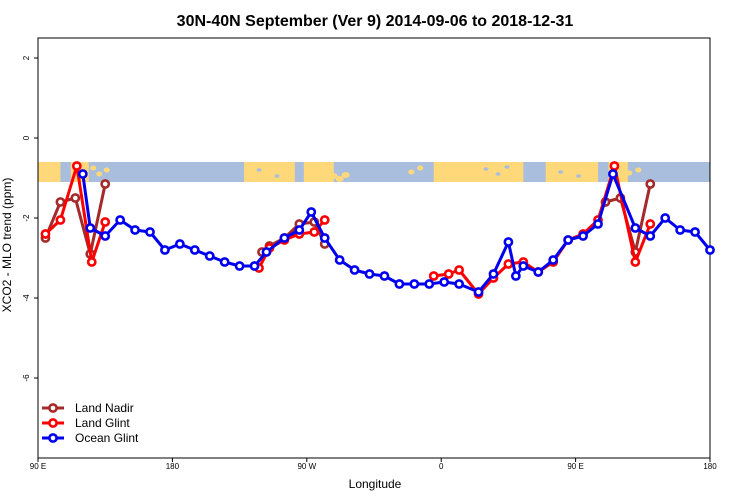 The image size is (750, 500). I want to click on y-tick-label: -2, so click(26, 218).